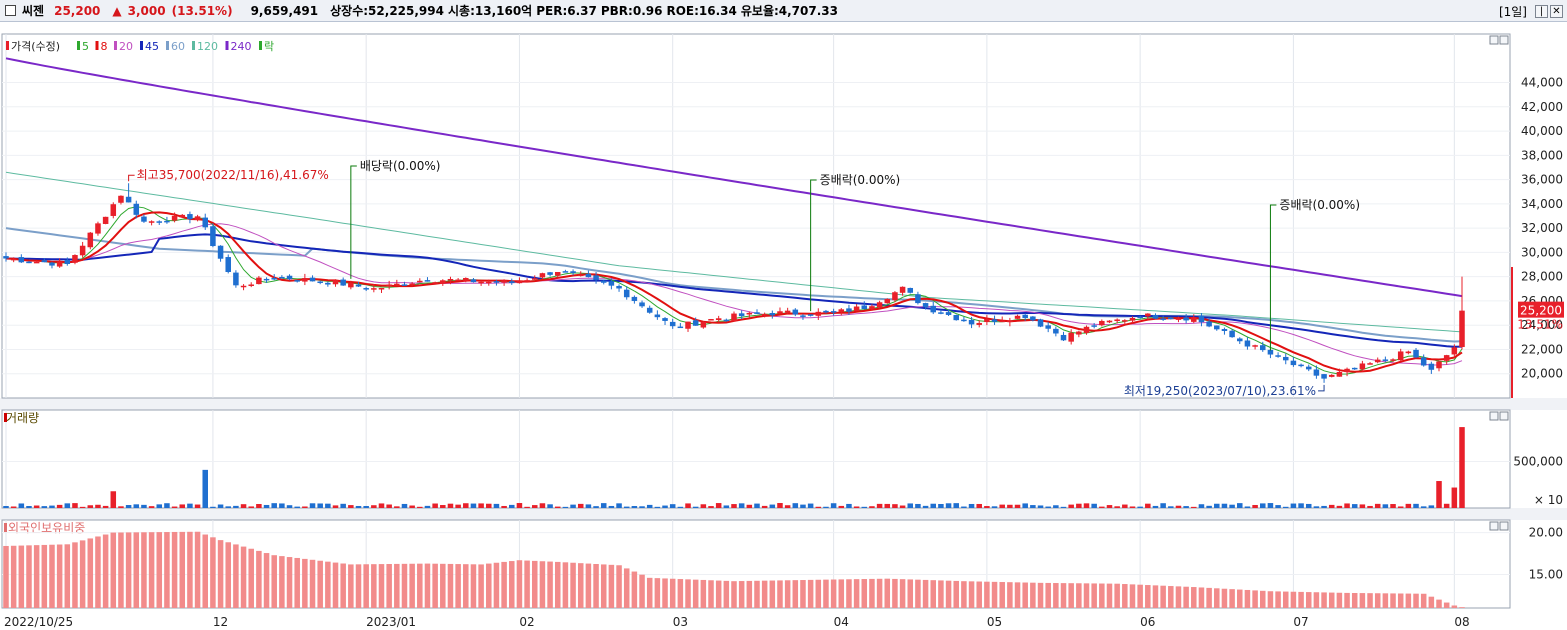 This screenshot has height=630, width=1567. I want to click on panel-maximize-icon, so click(1494, 416).